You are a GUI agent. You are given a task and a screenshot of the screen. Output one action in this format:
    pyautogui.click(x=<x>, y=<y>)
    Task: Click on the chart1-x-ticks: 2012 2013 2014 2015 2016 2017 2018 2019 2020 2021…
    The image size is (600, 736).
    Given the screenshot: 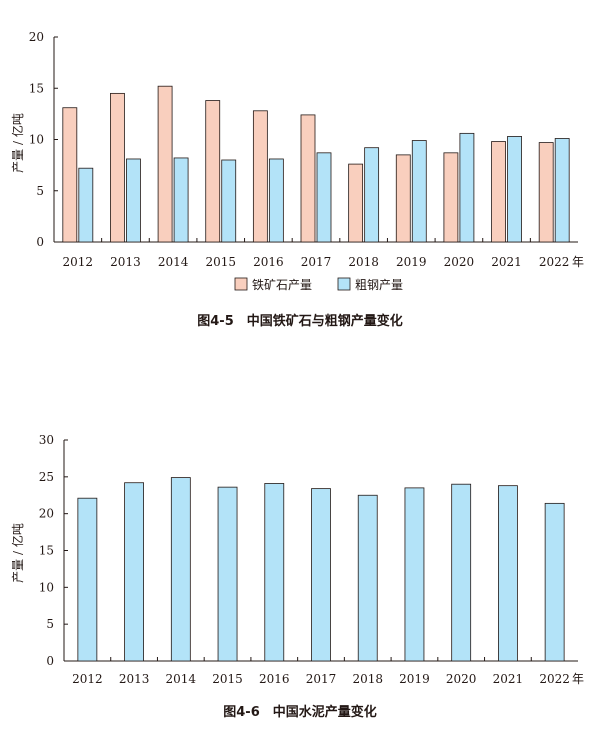 What is the action you would take?
    pyautogui.click(x=323, y=253)
    